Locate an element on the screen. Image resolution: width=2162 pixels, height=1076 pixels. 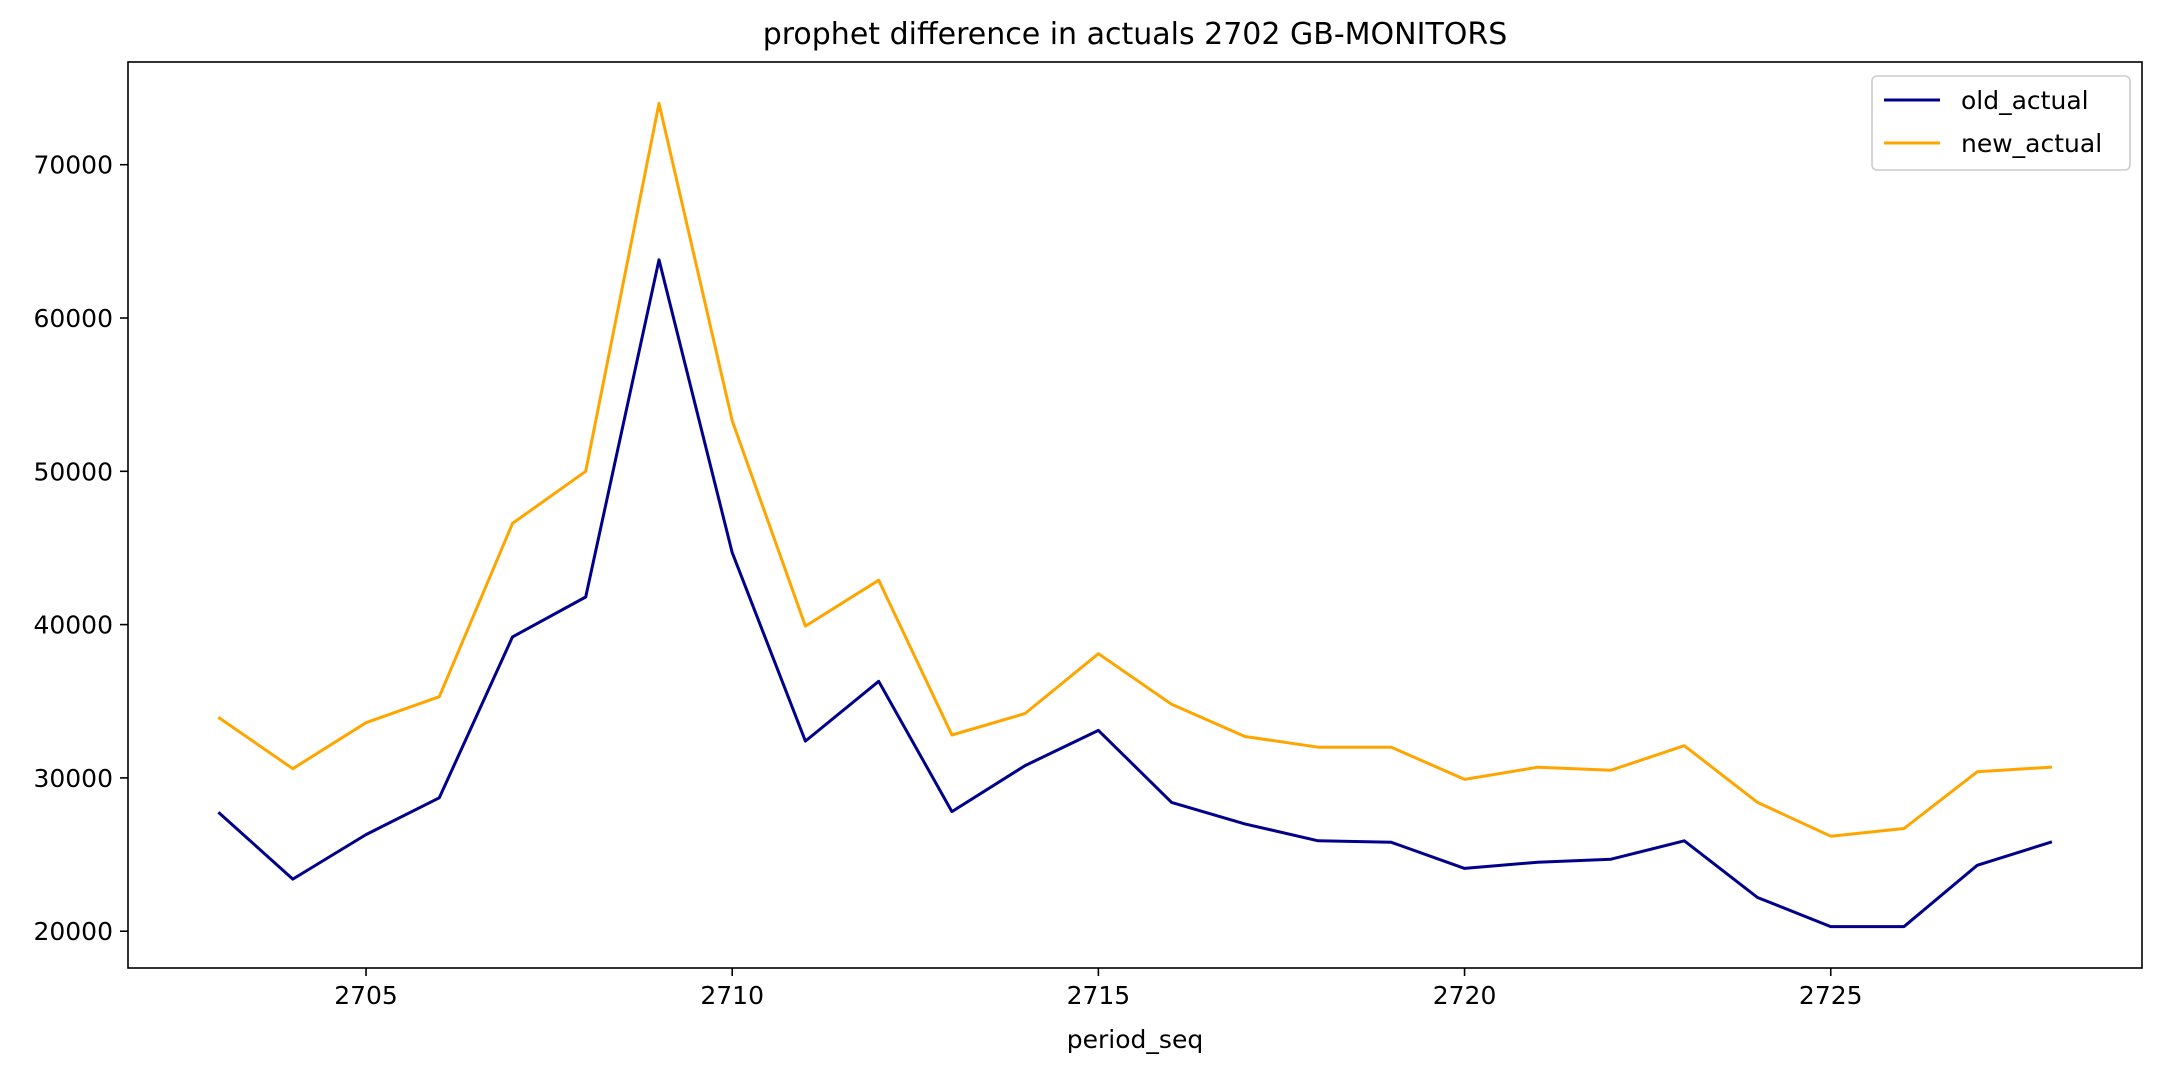
x-tick-label: 2715 is located at coordinates (1099, 995).